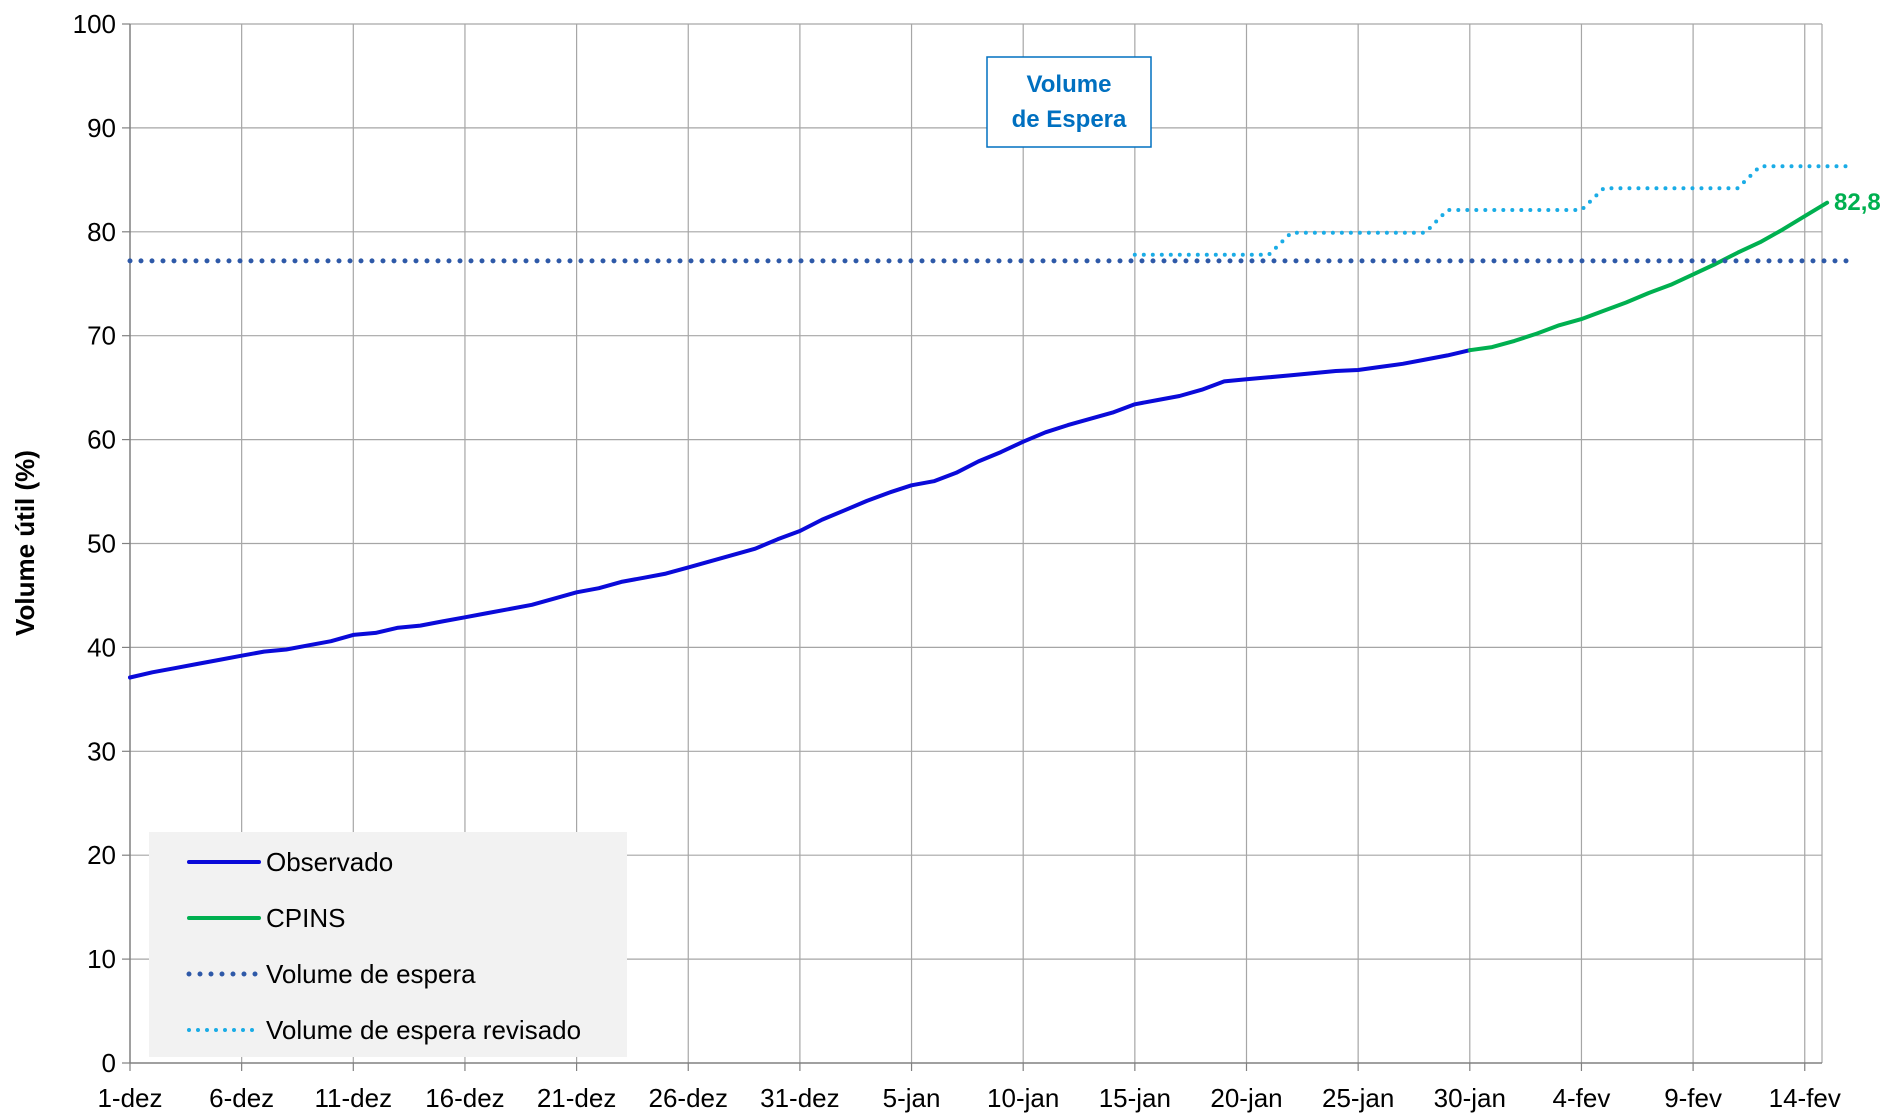  I want to click on annotation-box-frame, so click(1069, 102).